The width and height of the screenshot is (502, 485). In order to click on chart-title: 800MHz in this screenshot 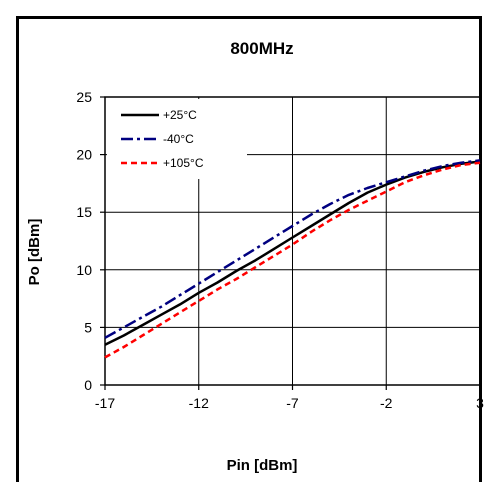, I will do `click(261, 48)`.